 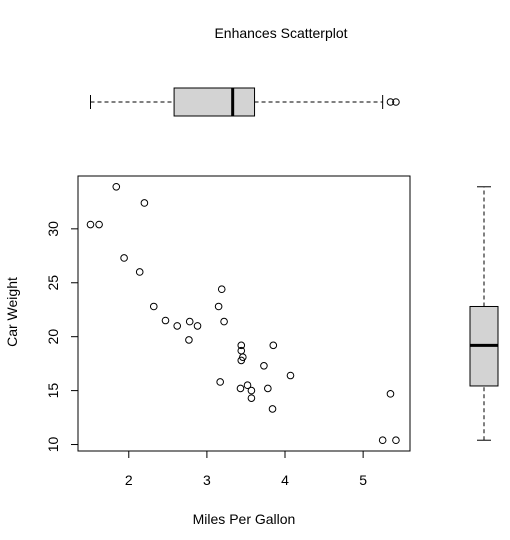 I want to click on mpg-iqr-box, so click(x=214, y=102).